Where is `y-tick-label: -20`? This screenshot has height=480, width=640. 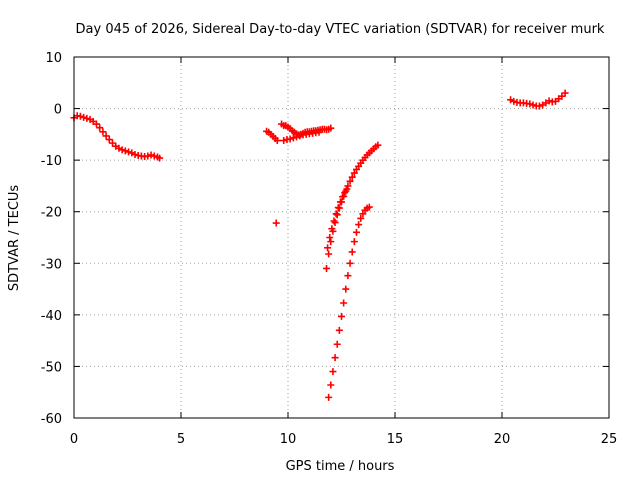
y-tick-label: -20 is located at coordinates (51, 213).